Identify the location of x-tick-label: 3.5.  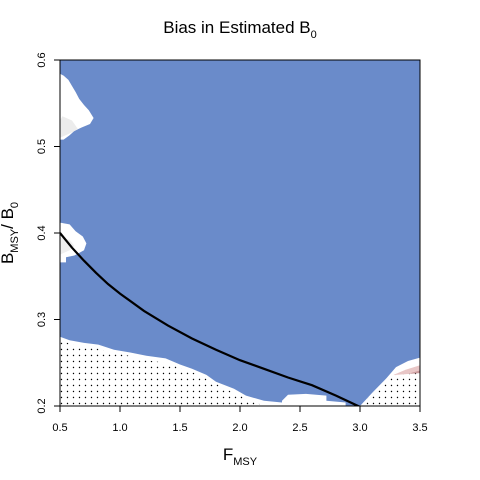
(419, 428).